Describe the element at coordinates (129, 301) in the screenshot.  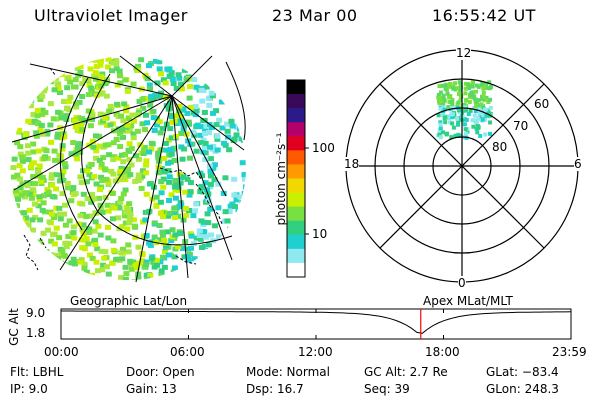
I see `timeline-left-label: Geographic Lat/Lon` at that location.